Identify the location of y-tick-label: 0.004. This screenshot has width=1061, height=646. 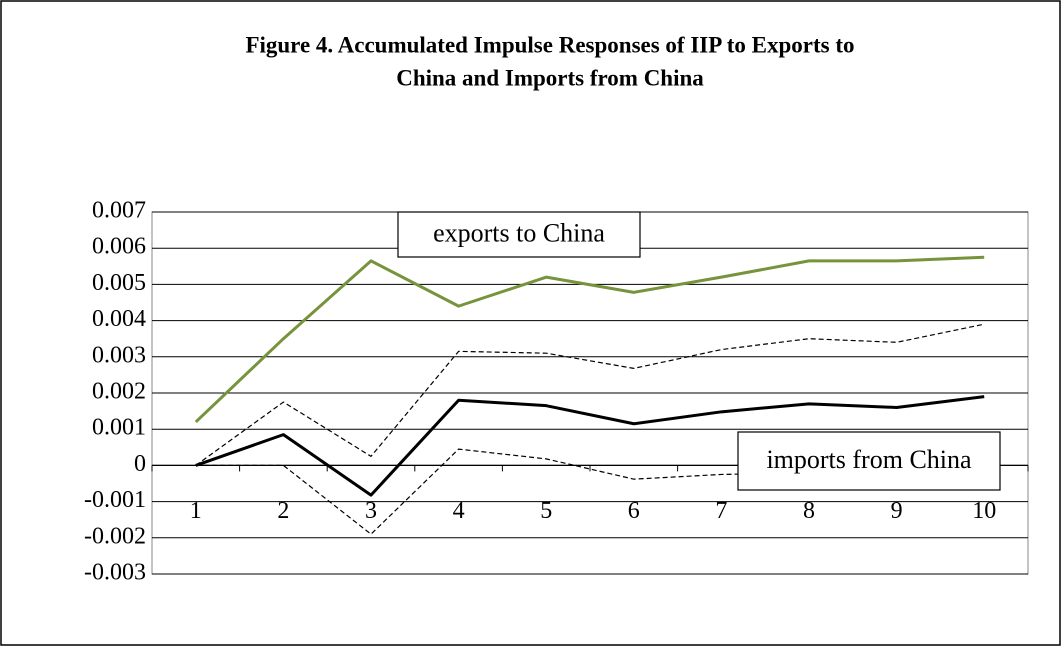
(119, 319).